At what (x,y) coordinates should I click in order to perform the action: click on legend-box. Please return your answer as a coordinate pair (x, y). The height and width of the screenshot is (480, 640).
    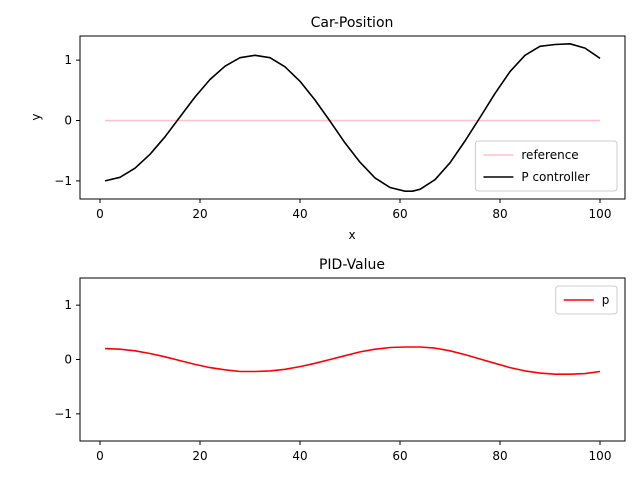
    Looking at the image, I should click on (546, 166).